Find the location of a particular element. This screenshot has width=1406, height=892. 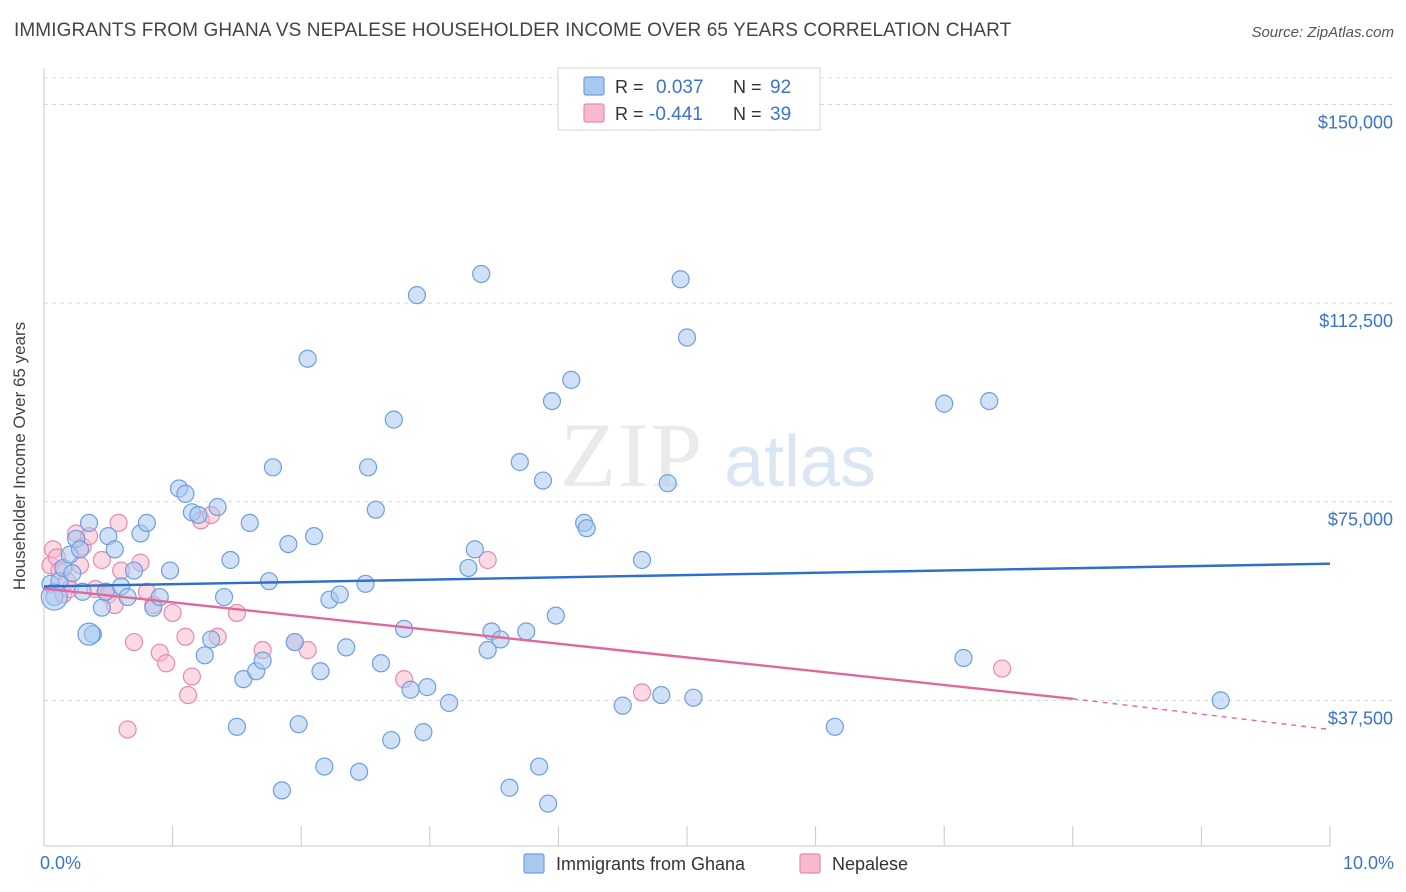

x-tick-label-1: 10.0% is located at coordinates (1368, 863).